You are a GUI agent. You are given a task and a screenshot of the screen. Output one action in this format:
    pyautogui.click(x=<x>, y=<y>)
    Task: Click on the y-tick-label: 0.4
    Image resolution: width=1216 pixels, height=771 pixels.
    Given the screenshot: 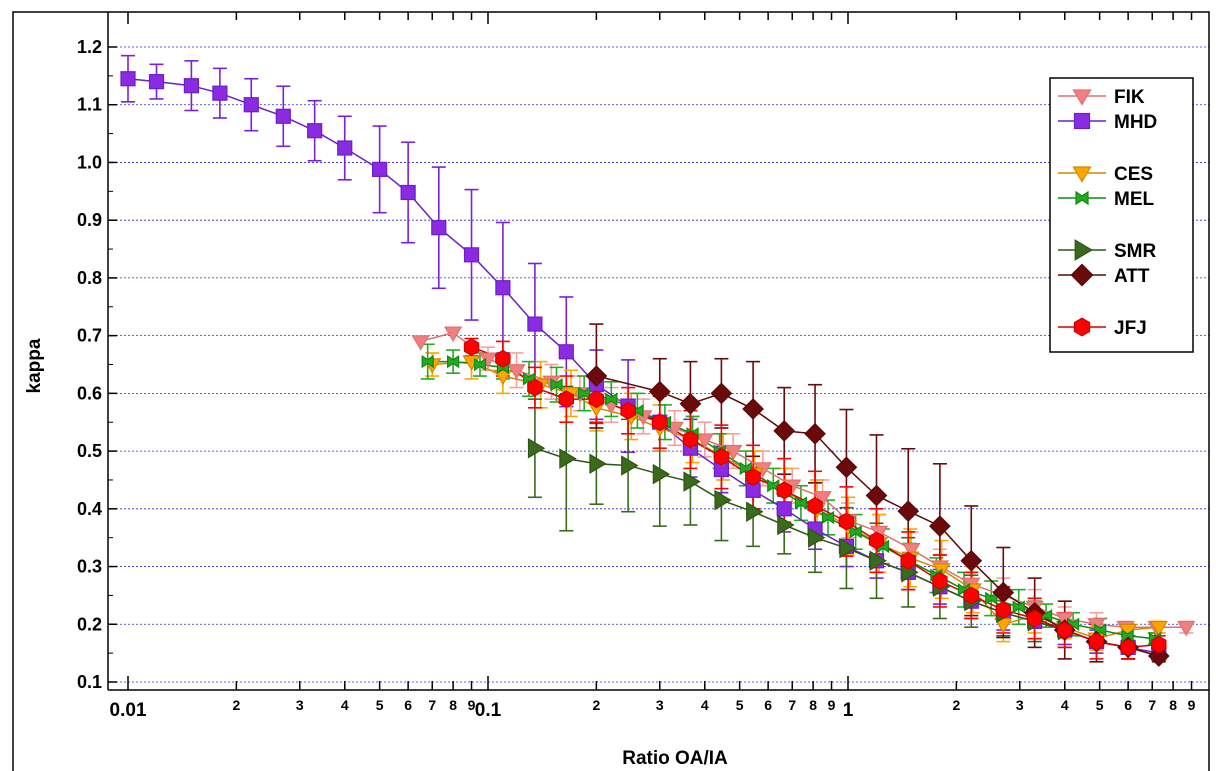 What is the action you would take?
    pyautogui.click(x=89, y=509)
    